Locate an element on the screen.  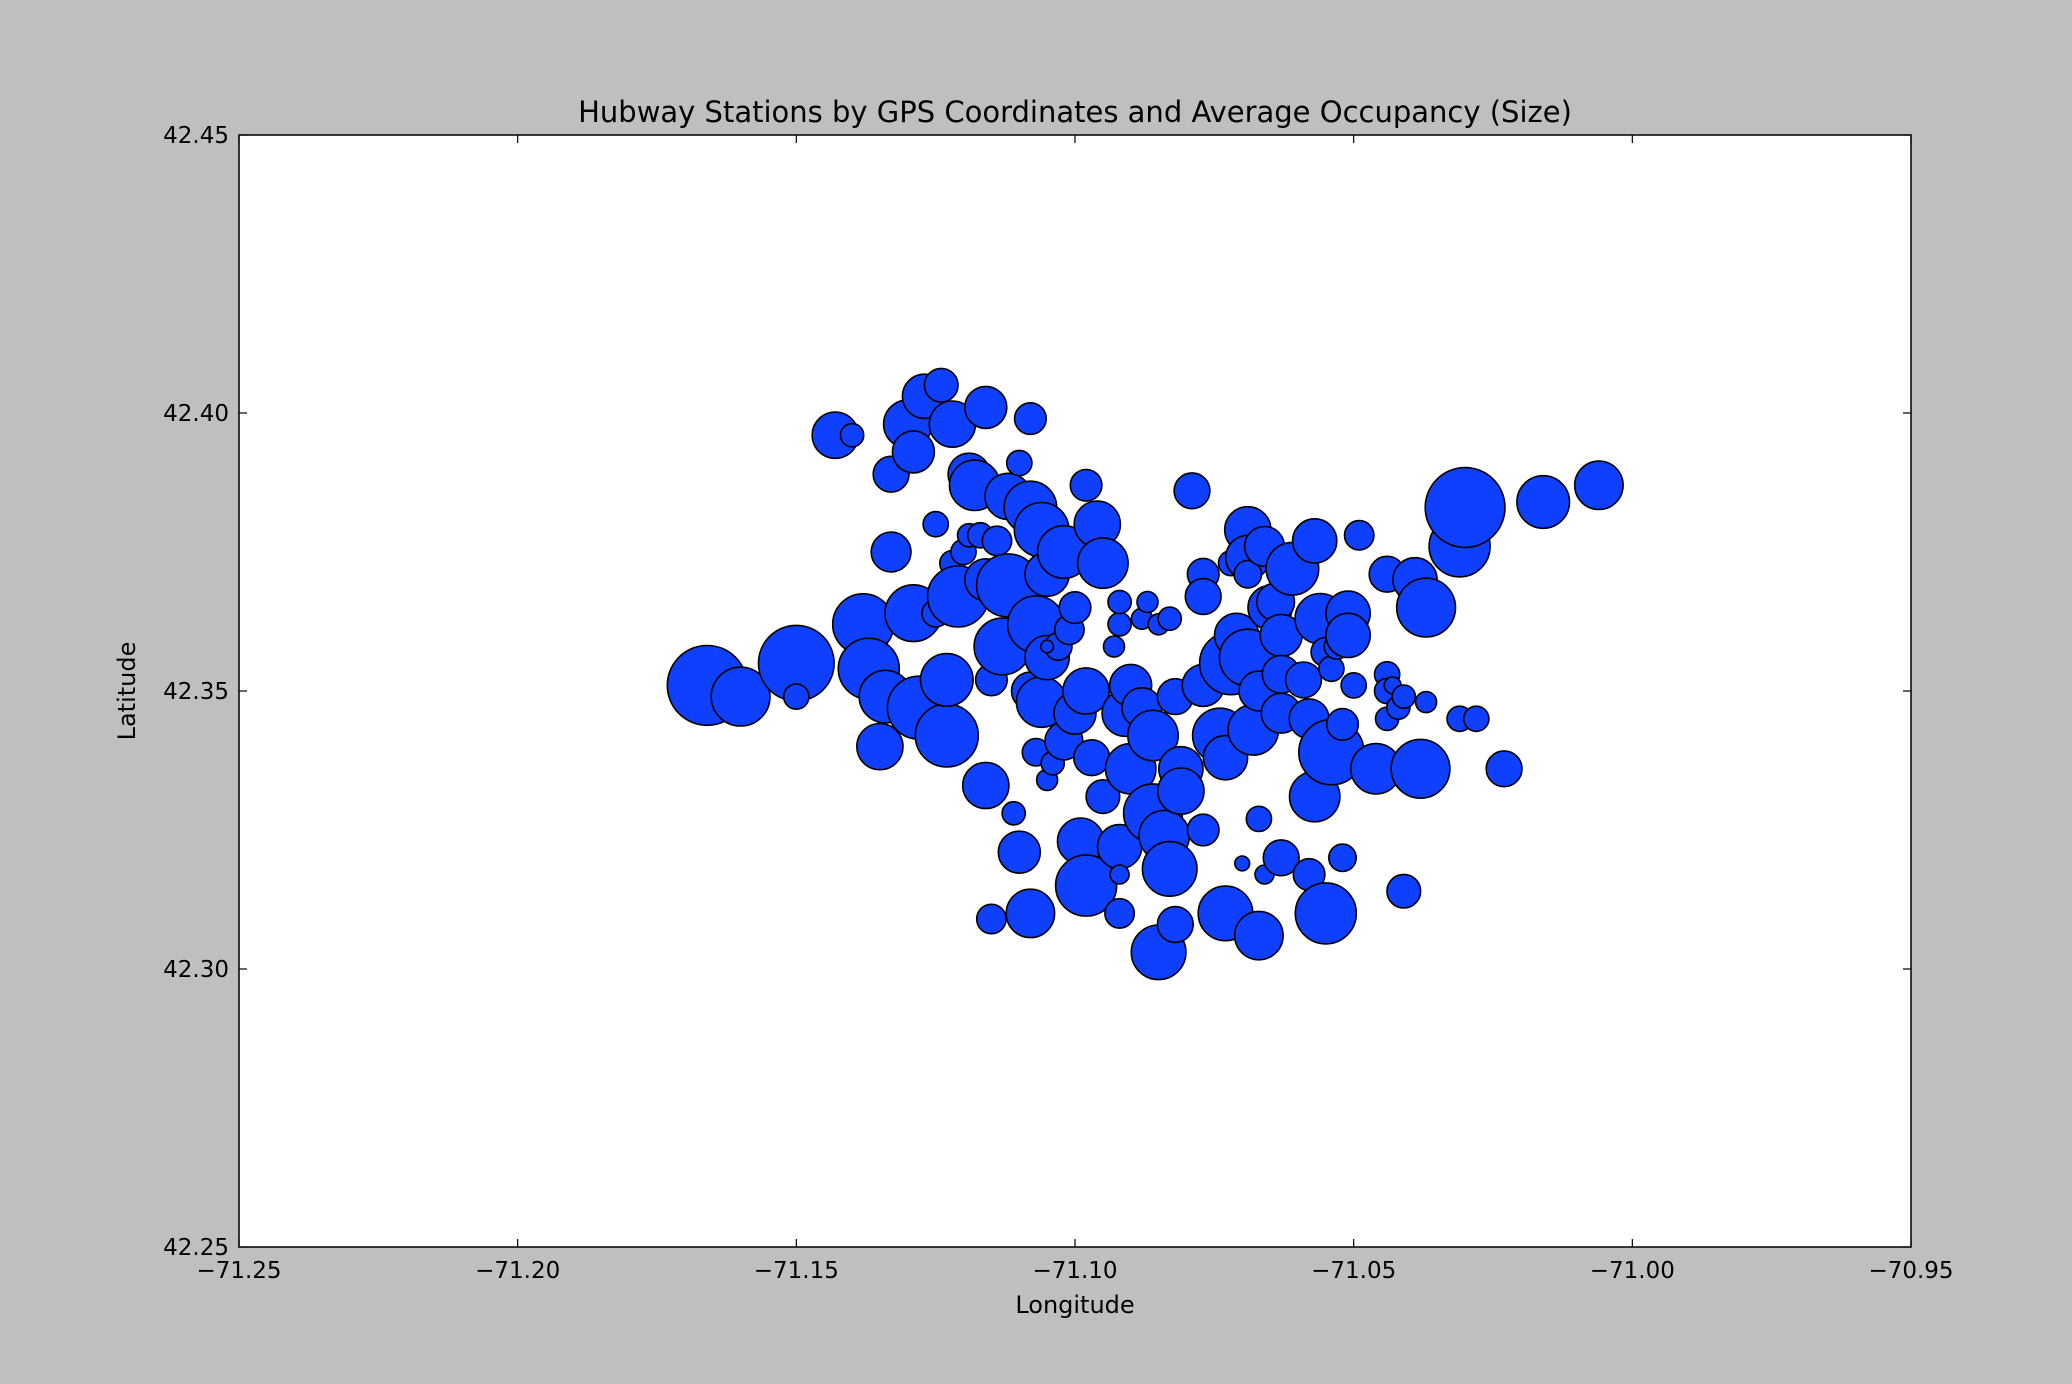
x-axis-label: Longitude is located at coordinates (1074, 1305).